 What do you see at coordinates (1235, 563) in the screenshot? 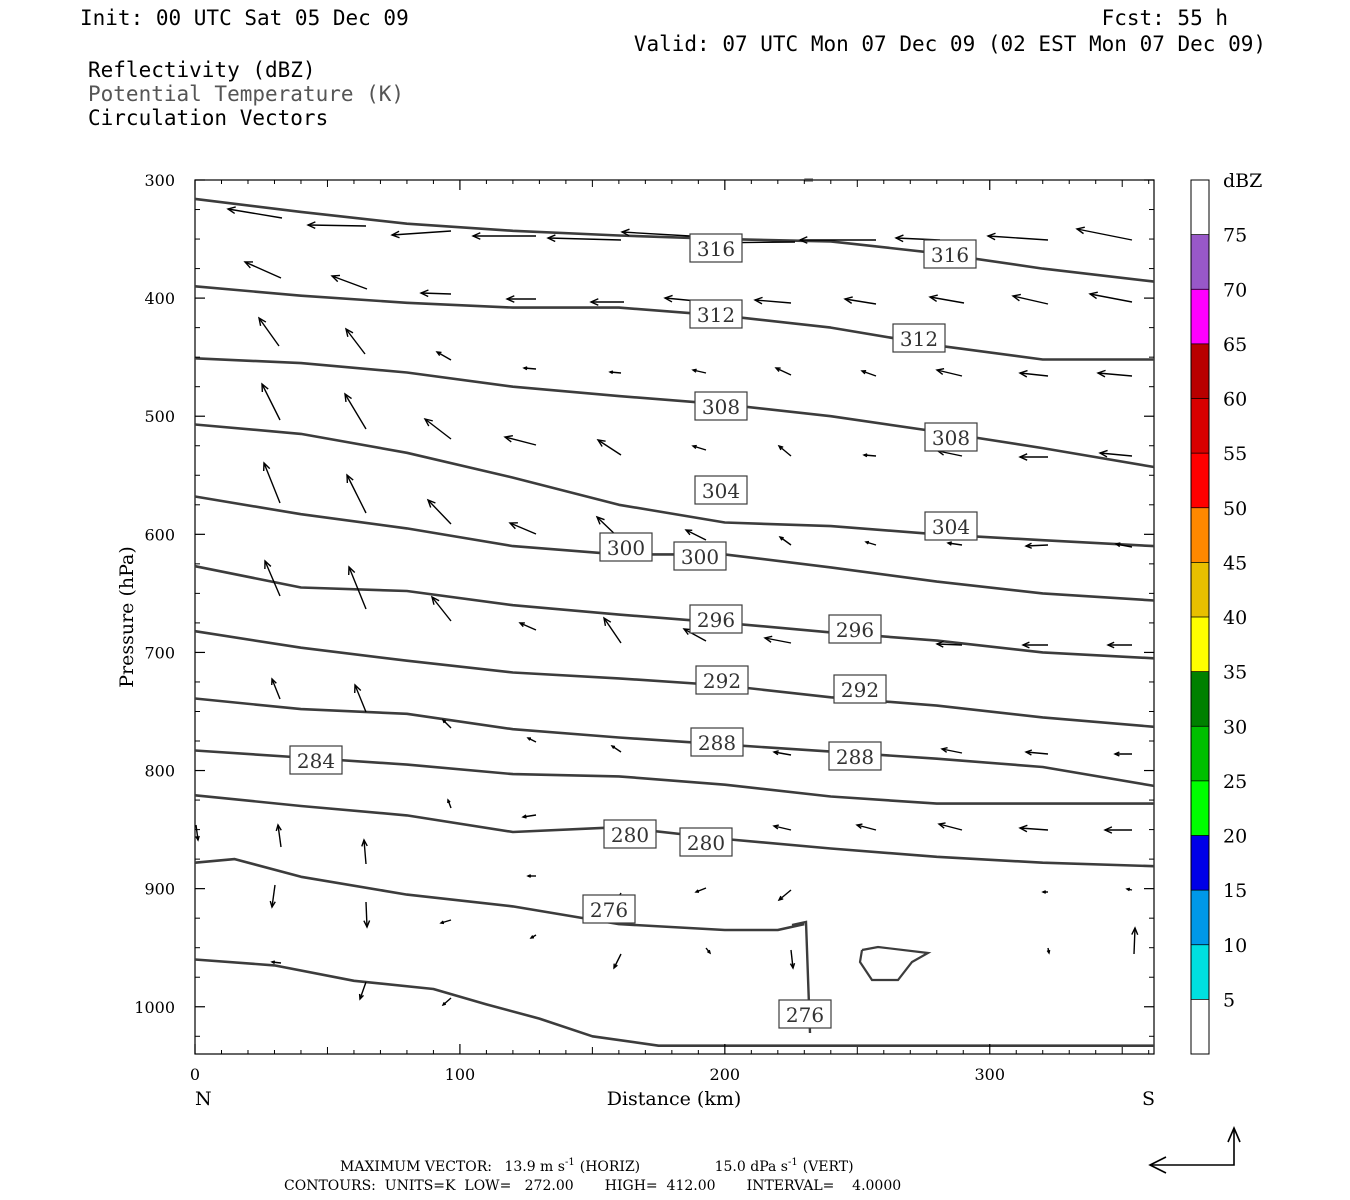
I see `colorbar-level-label: 45` at bounding box center [1235, 563].